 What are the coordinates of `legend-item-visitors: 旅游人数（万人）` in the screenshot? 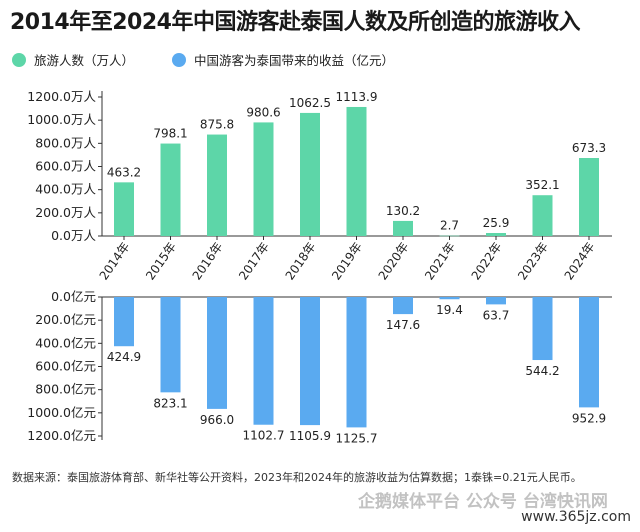 It's located at (73, 59).